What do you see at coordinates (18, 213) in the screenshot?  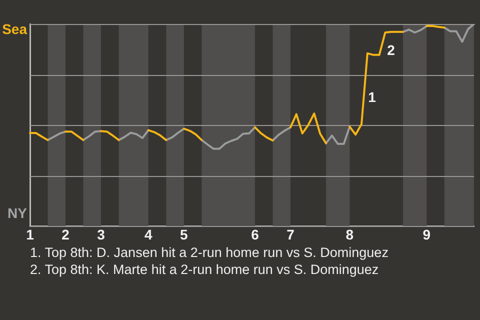 I see `text: NY` at bounding box center [18, 213].